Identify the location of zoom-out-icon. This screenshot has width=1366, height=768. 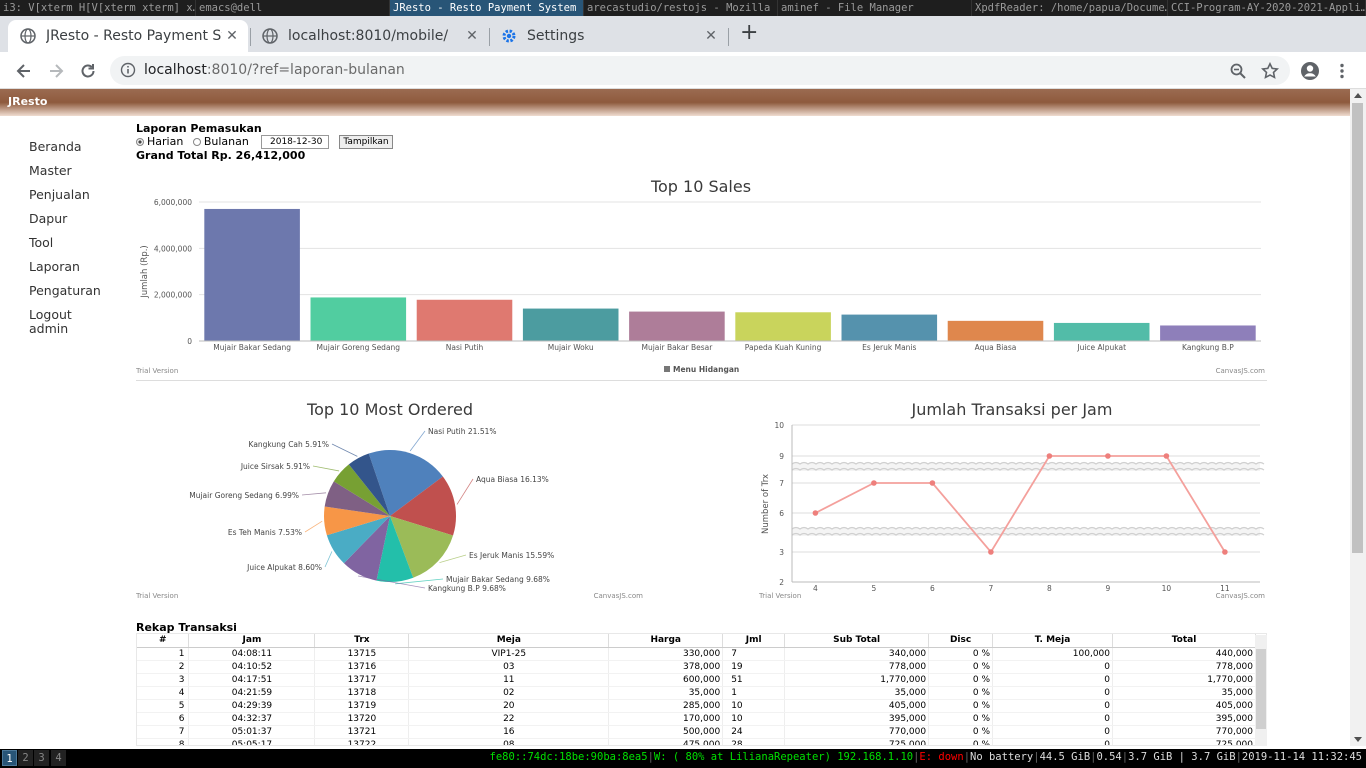
(1238, 71).